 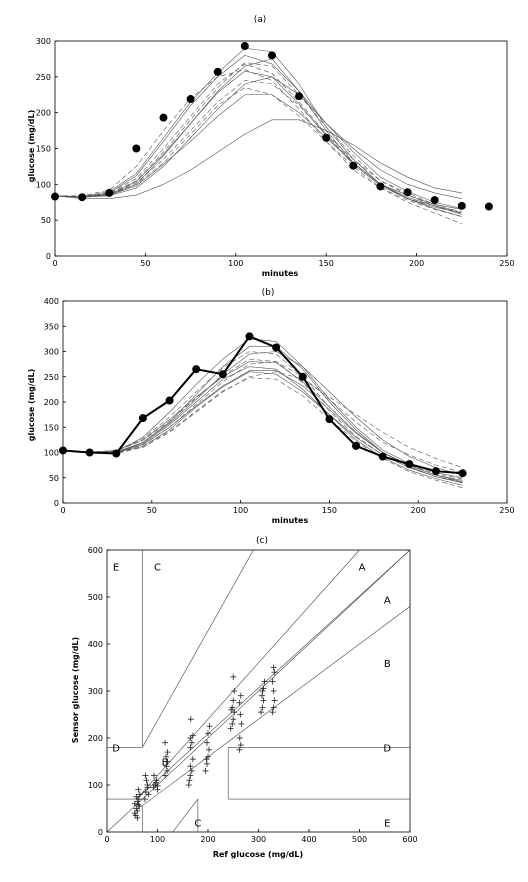 I want to click on y-tick-label: 400, so click(x=95, y=644).